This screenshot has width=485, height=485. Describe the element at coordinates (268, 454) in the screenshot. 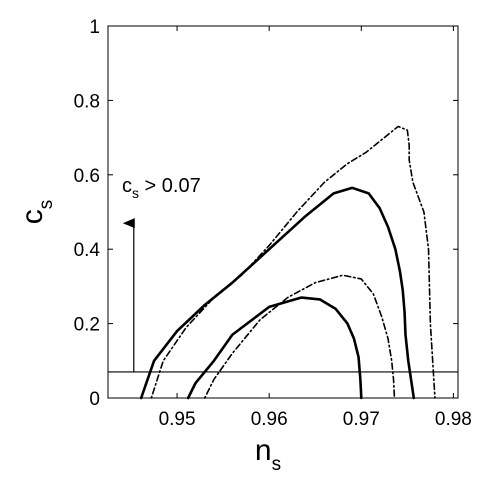

I see `x-axis-title: ns` at that location.